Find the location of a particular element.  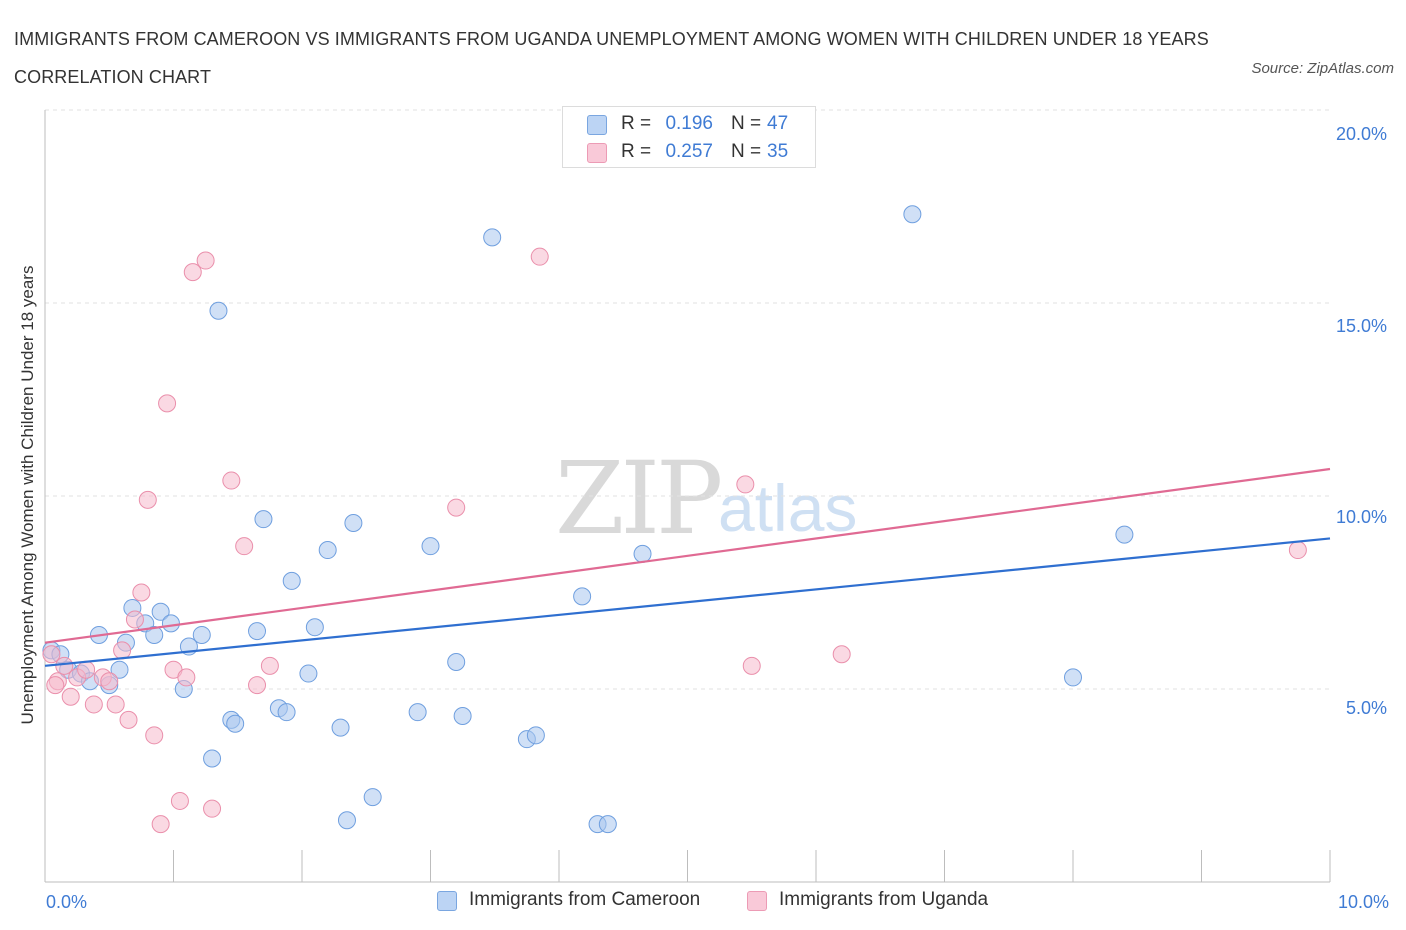

y-tick-label-20: 20.0% is located at coordinates (1362, 134).